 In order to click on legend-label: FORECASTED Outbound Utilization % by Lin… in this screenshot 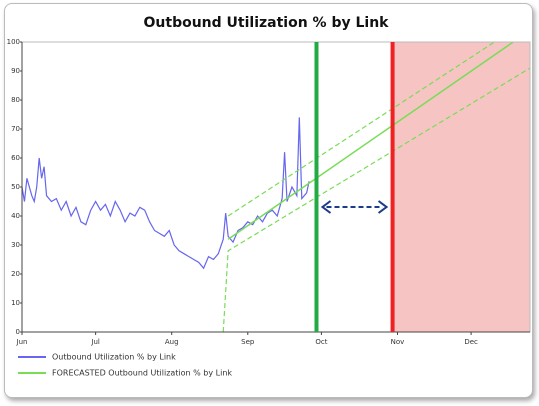, I will do `click(142, 373)`.